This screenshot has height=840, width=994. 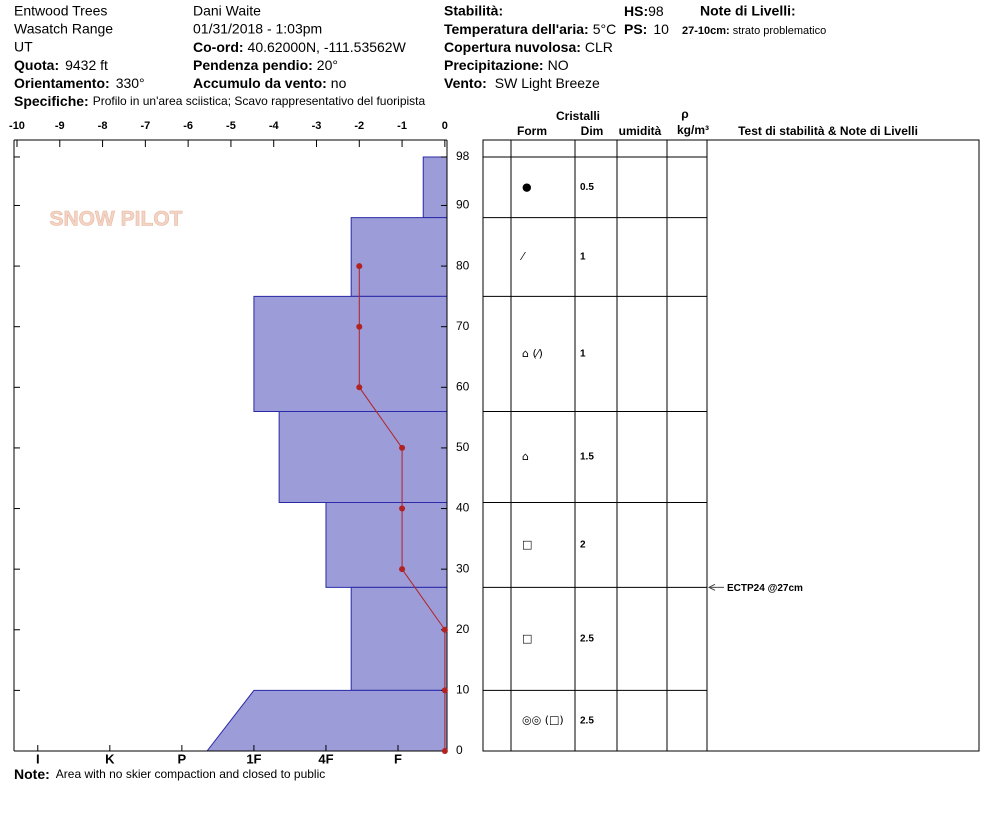 I want to click on stability: Stabilità:, so click(x=473, y=11).